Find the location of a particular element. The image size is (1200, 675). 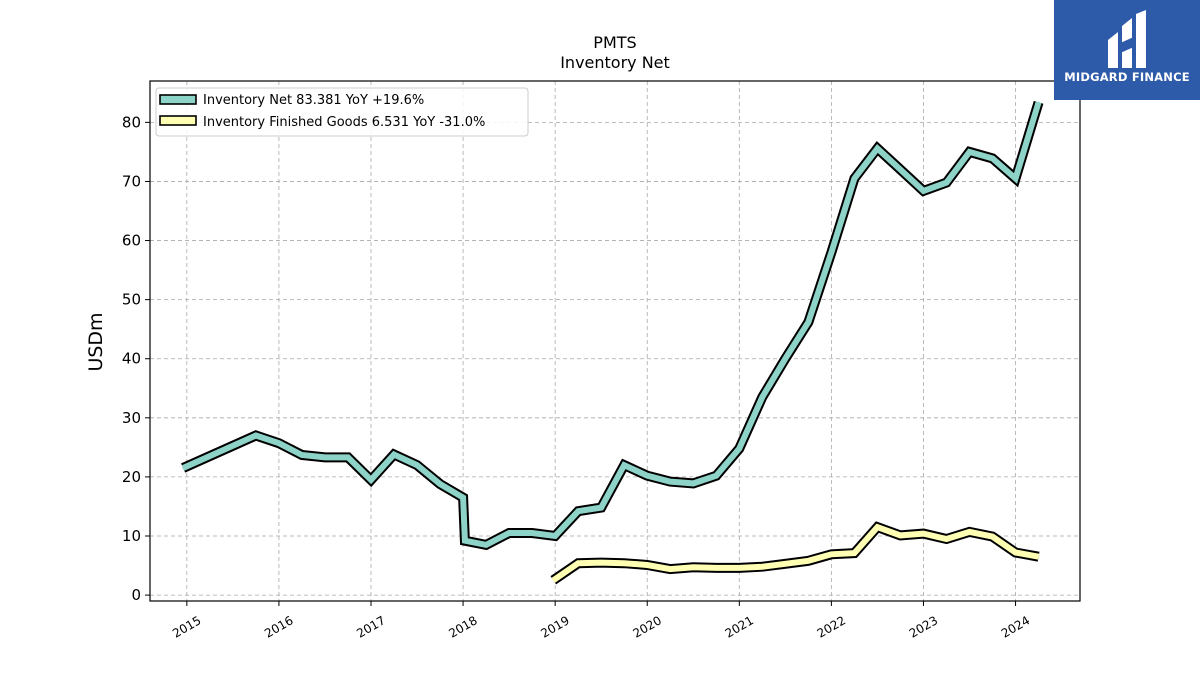

chart-subtitle: Inventory Net is located at coordinates (615, 62).